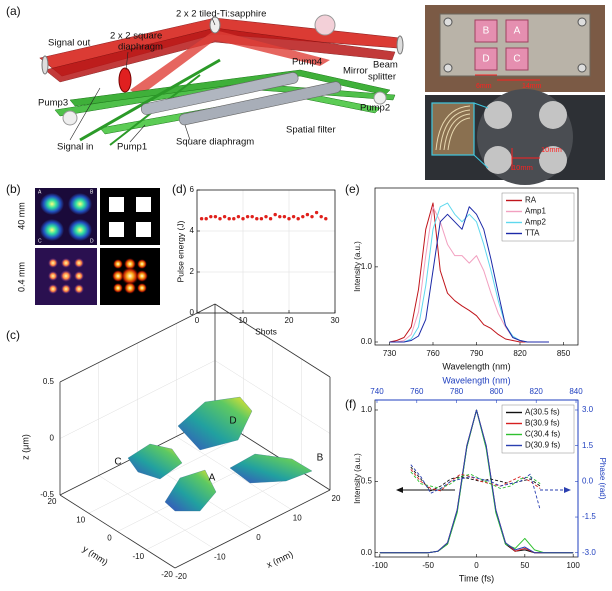 The width and height of the screenshot is (612, 591). Describe the element at coordinates (542, 445) in the screenshot. I see `legend-label: D(30.9 fs)` at that location.